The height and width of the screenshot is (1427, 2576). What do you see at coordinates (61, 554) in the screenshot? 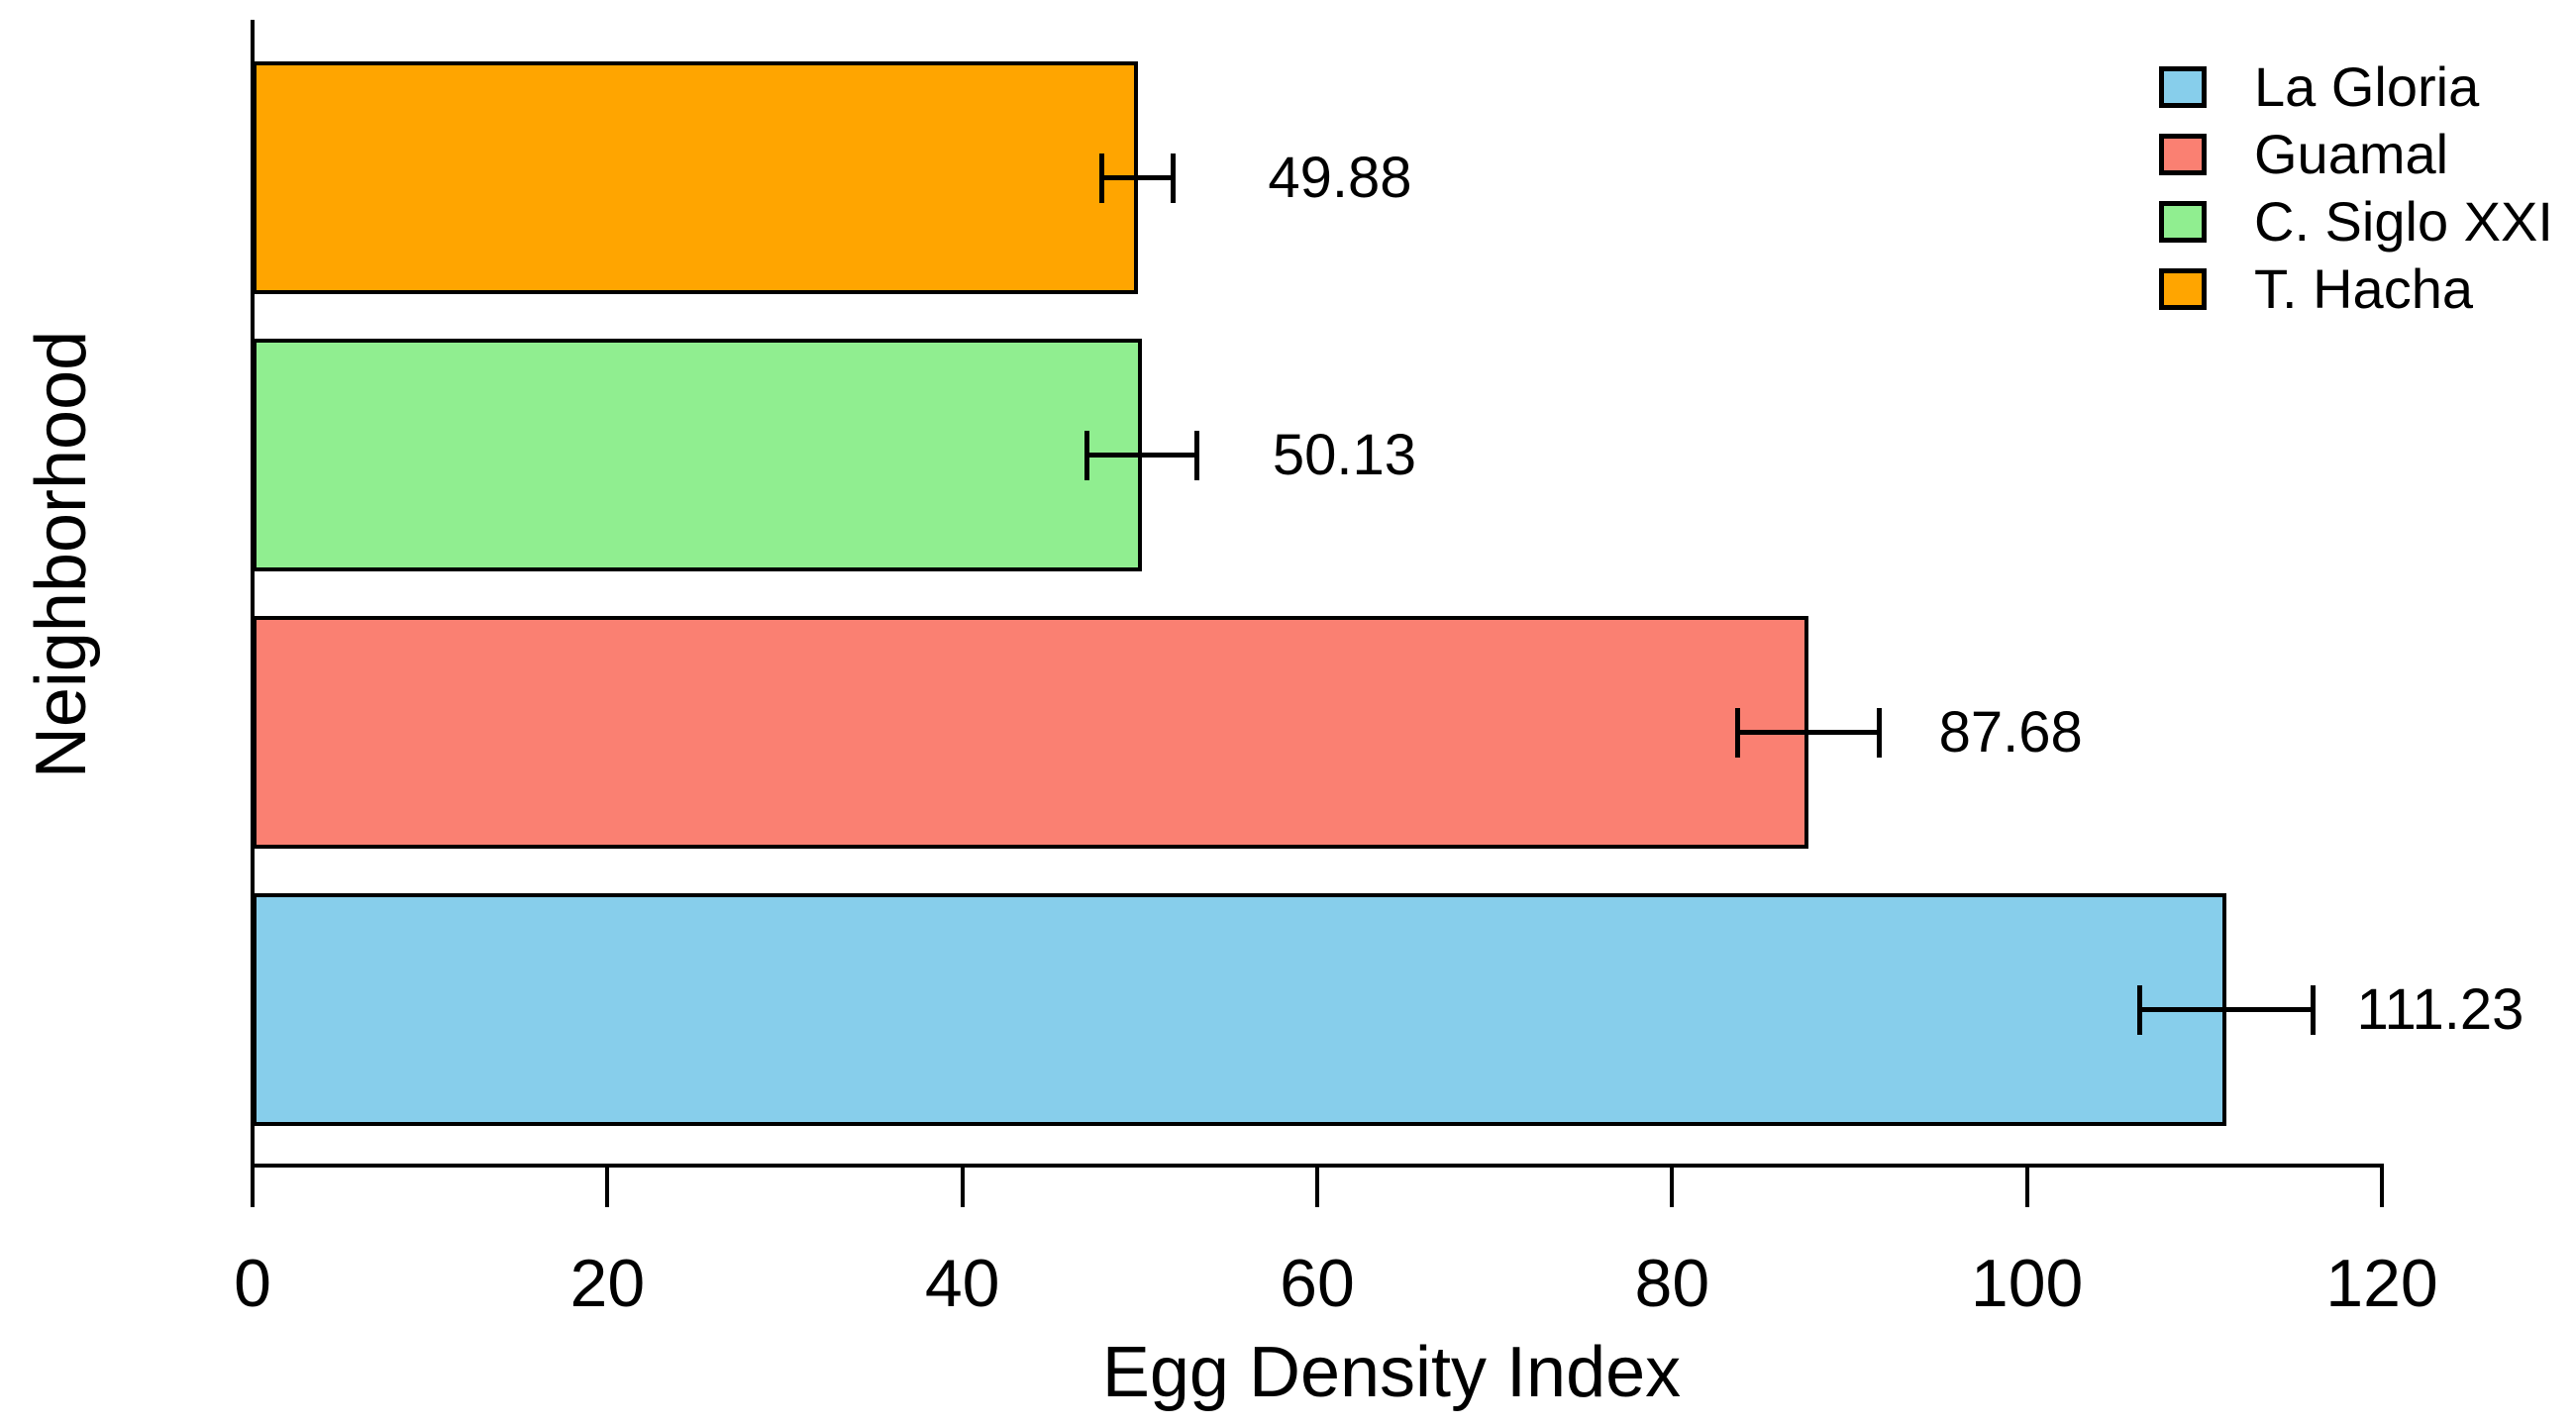
I see `y-axis-title: Neighborhood` at bounding box center [61, 554].